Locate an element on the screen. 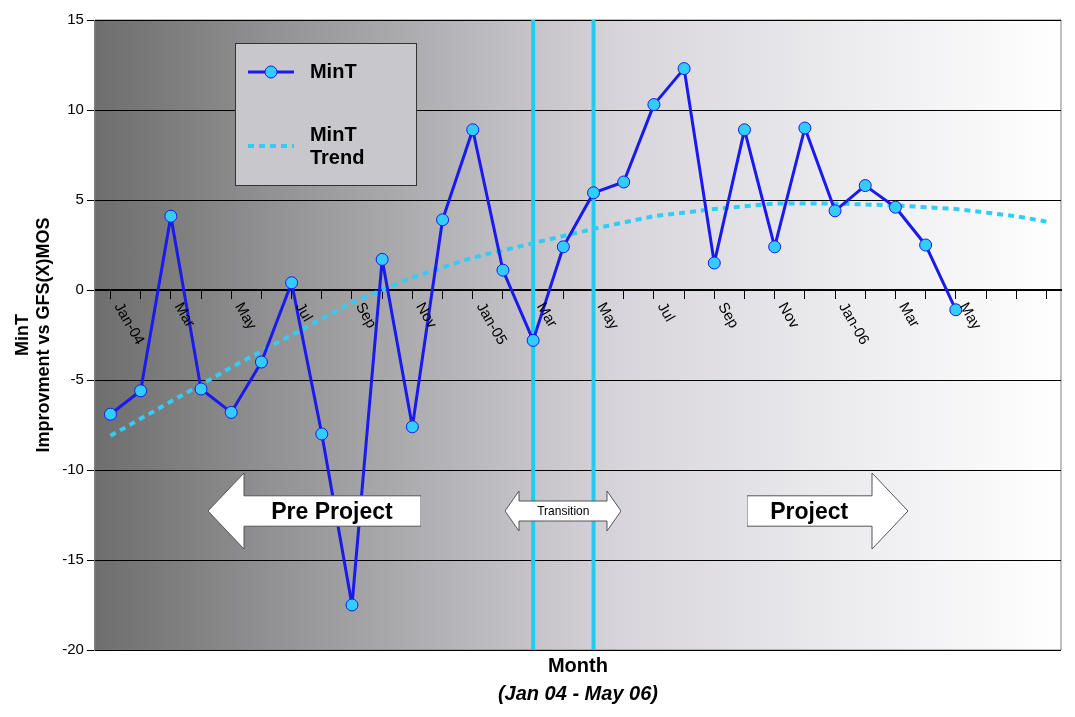  annotation: Pre Project is located at coordinates (332, 511).